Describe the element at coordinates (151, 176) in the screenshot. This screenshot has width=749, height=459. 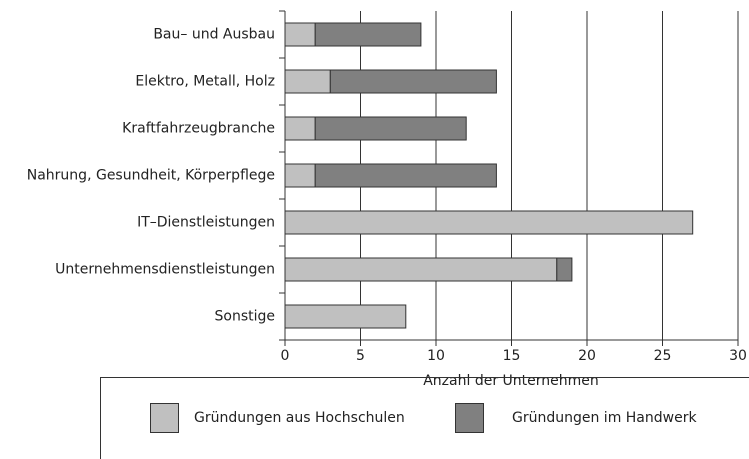
I see `y-tick-label: Nahrung, Gesundheit, Körperpflege` at that location.